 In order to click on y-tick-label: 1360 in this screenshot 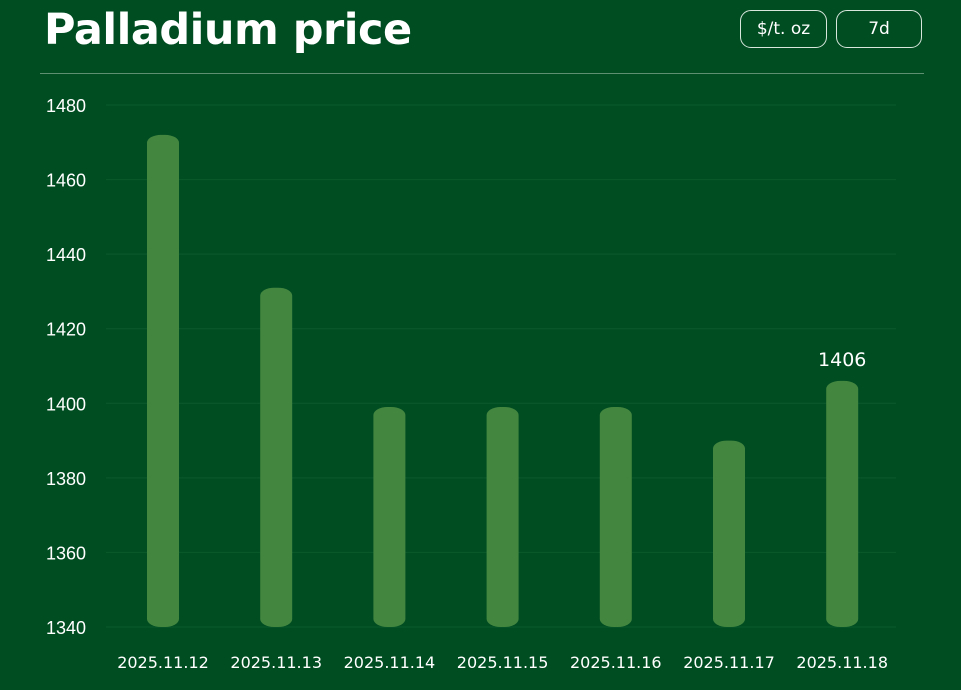, I will do `click(66, 553)`.